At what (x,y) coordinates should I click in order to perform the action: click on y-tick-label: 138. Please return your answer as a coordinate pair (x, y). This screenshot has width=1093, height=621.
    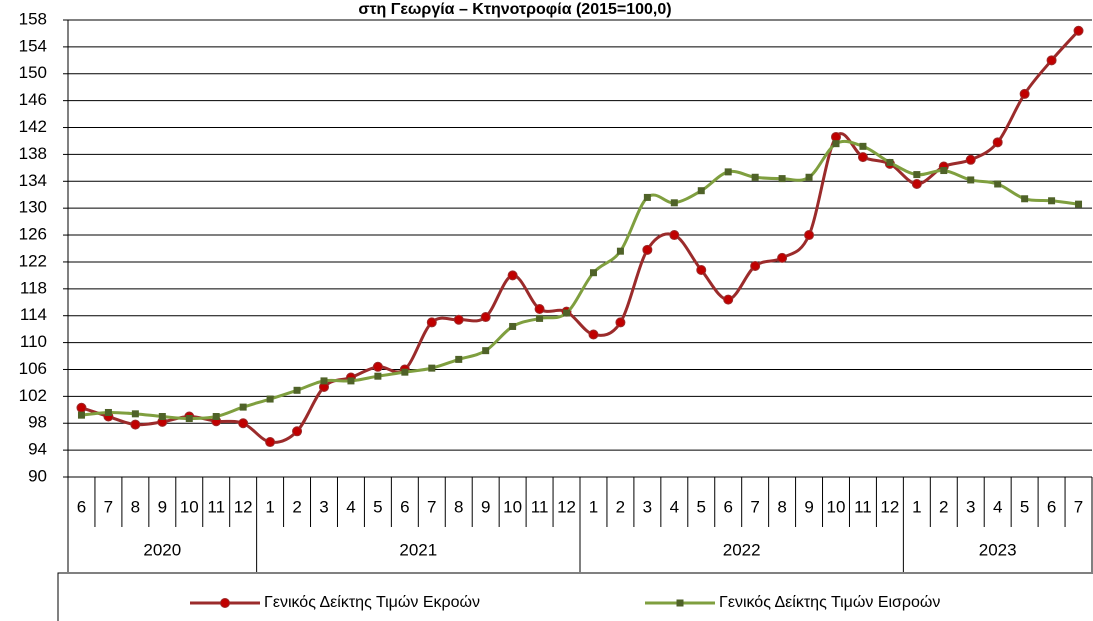
    Looking at the image, I should click on (33, 153).